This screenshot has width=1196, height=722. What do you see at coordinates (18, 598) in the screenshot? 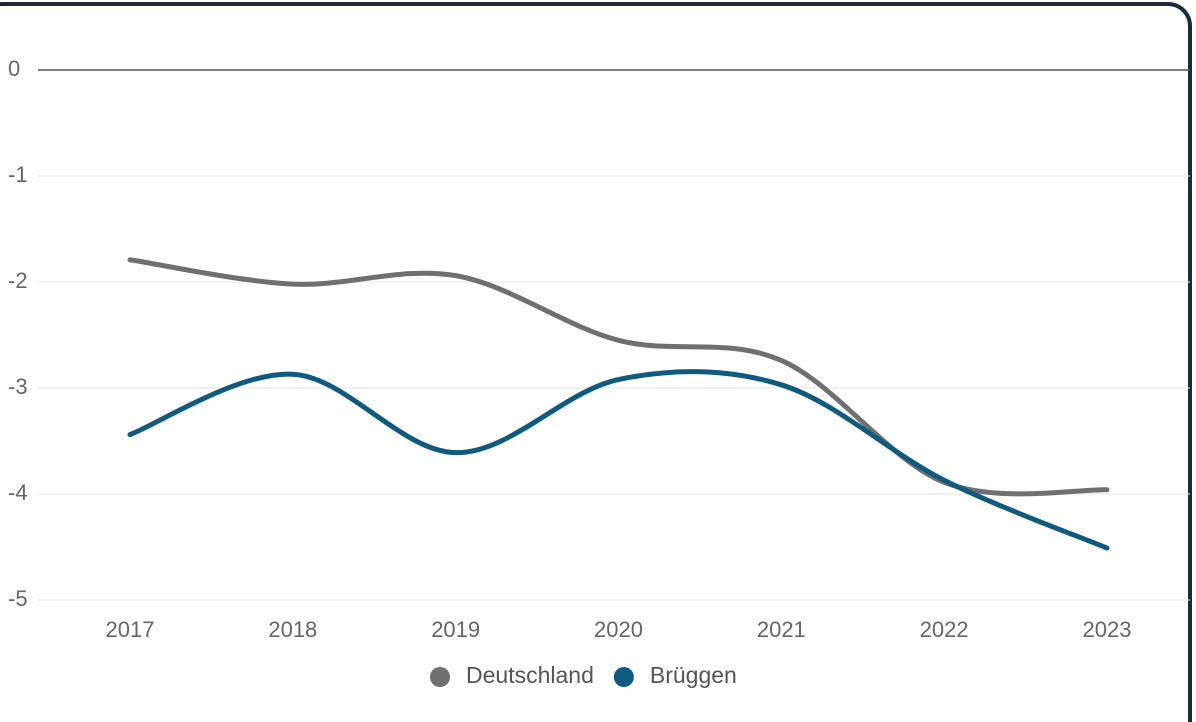
I see `y-tick-label: -5` at bounding box center [18, 598].